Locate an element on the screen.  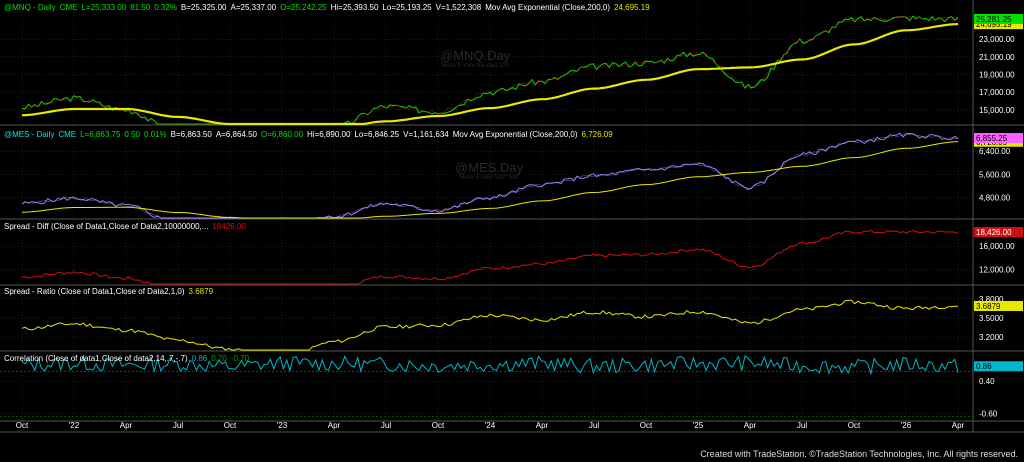
y-tick-label: 3.2000 is located at coordinates (991, 337).